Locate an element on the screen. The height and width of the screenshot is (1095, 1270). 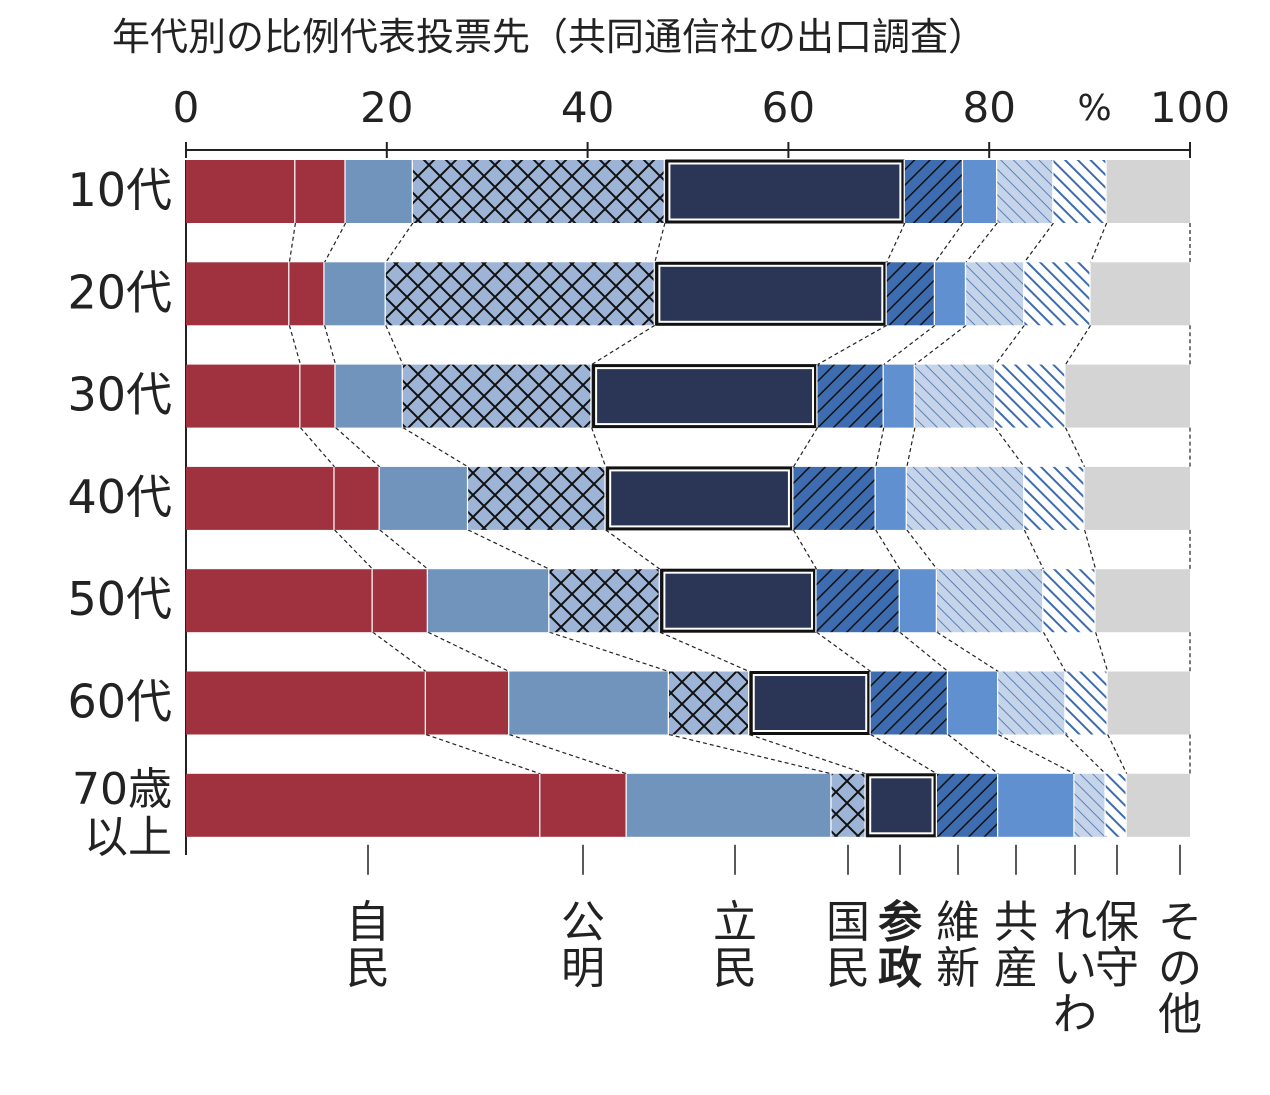
category-label: 10代 is located at coordinates (119, 190).